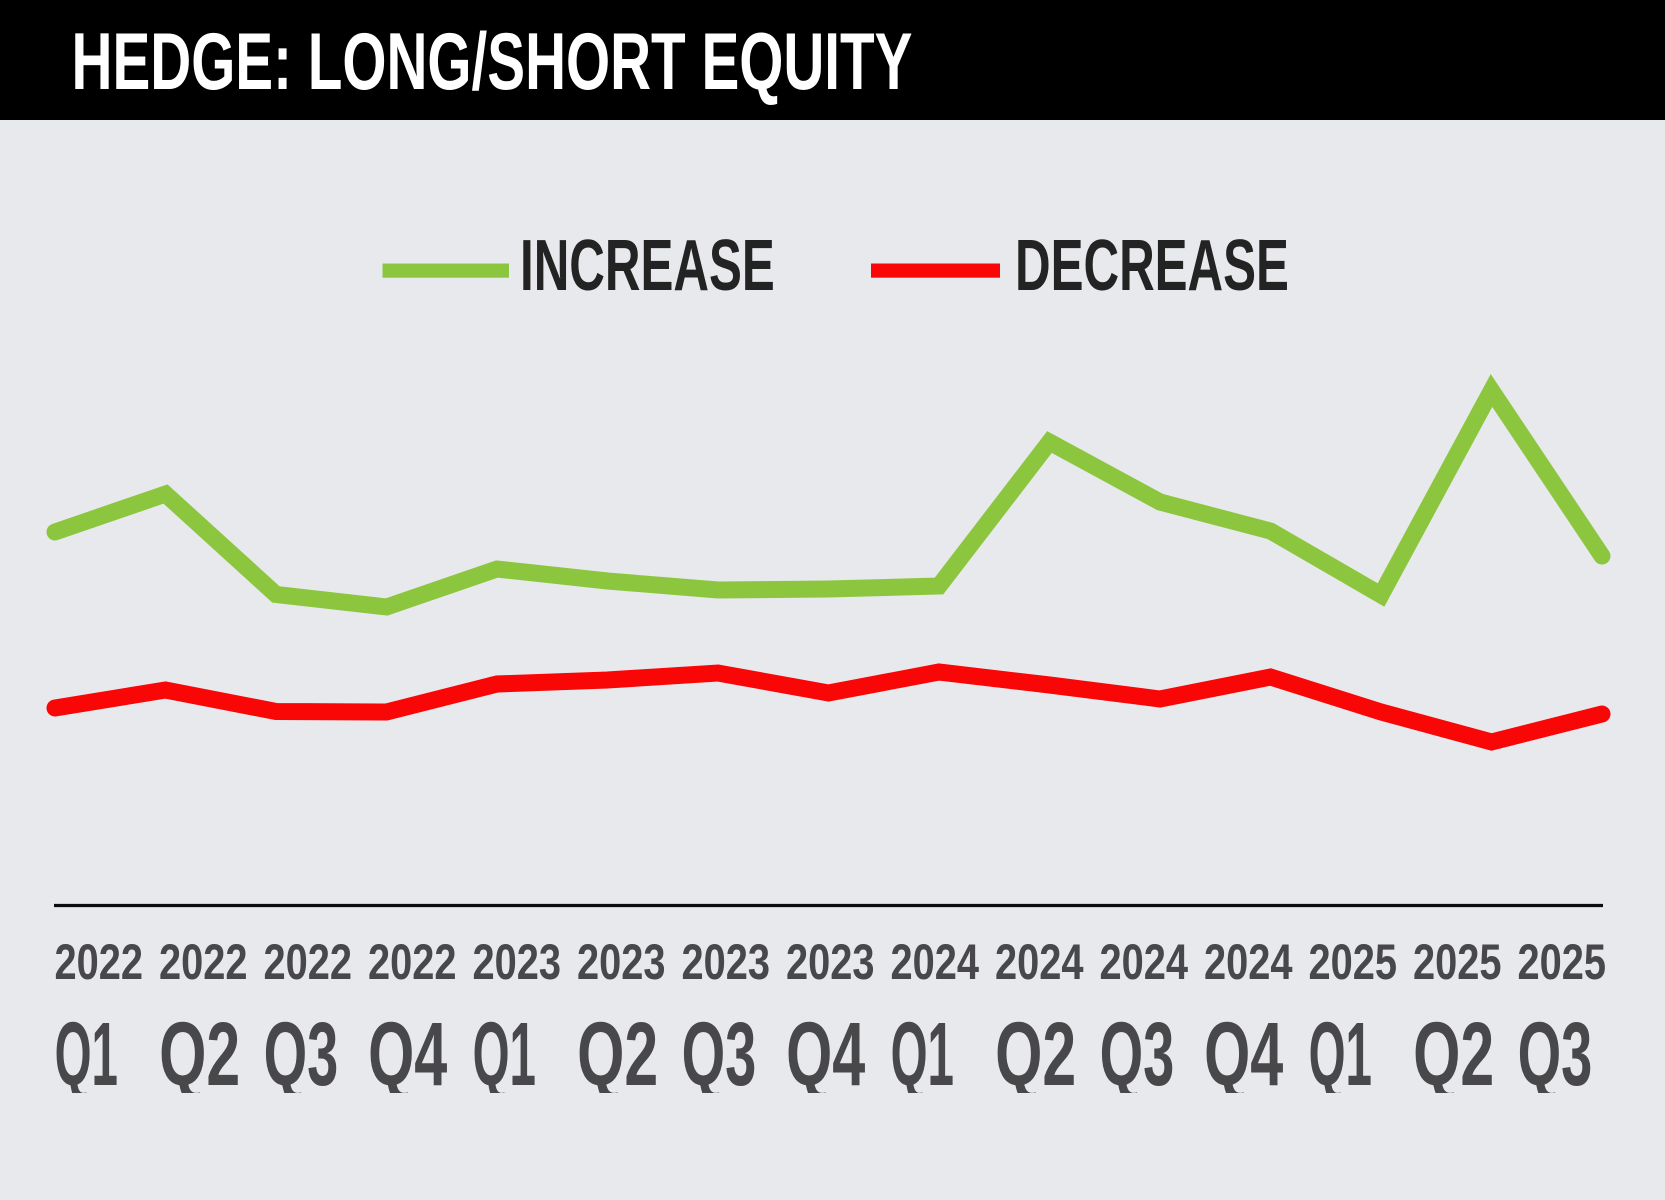 This screenshot has height=1200, width=1665. Describe the element at coordinates (647, 266) in the screenshot. I see `svg-text: INCREASE` at that location.